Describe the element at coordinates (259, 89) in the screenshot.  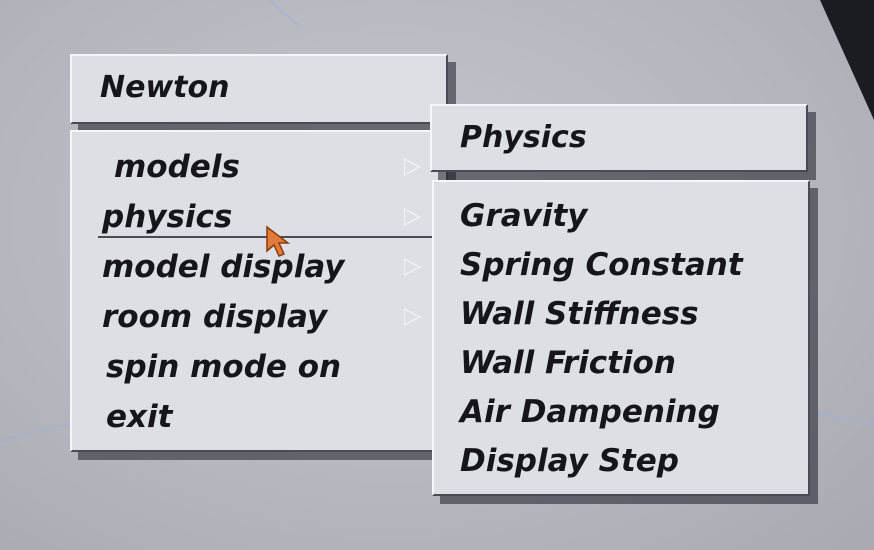
I see `newton-menu-title-bar: Newton` at that location.